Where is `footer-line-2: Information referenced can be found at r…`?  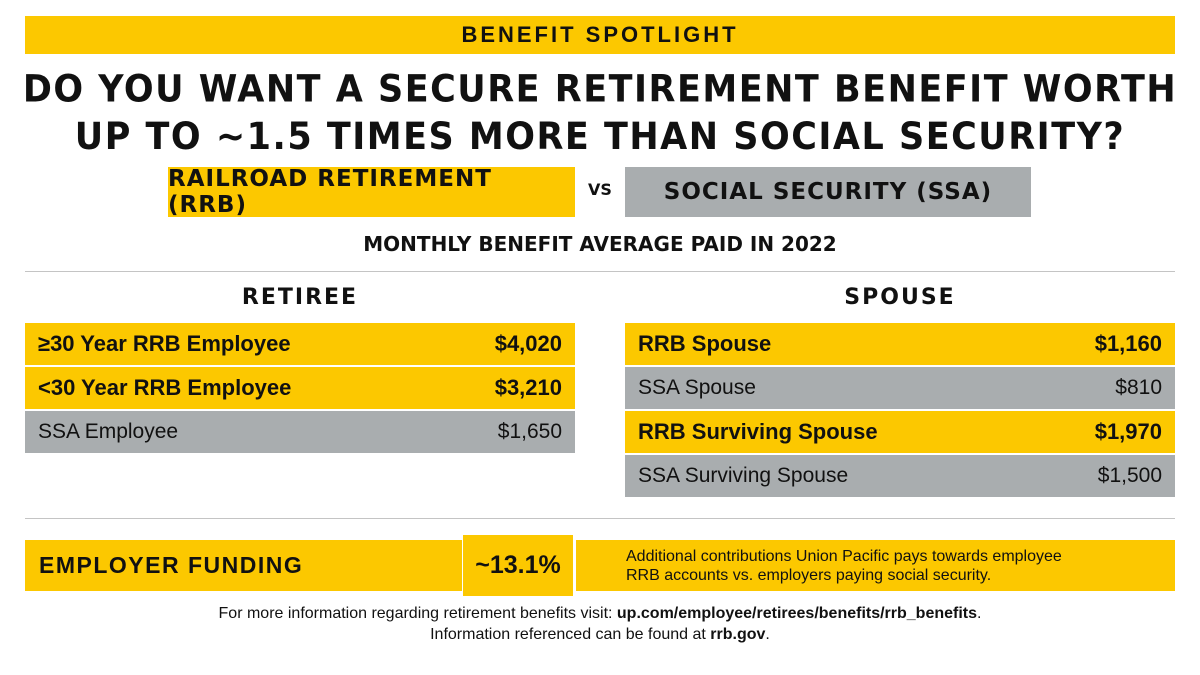 footer-line-2: Information referenced can be found at r… is located at coordinates (600, 634).